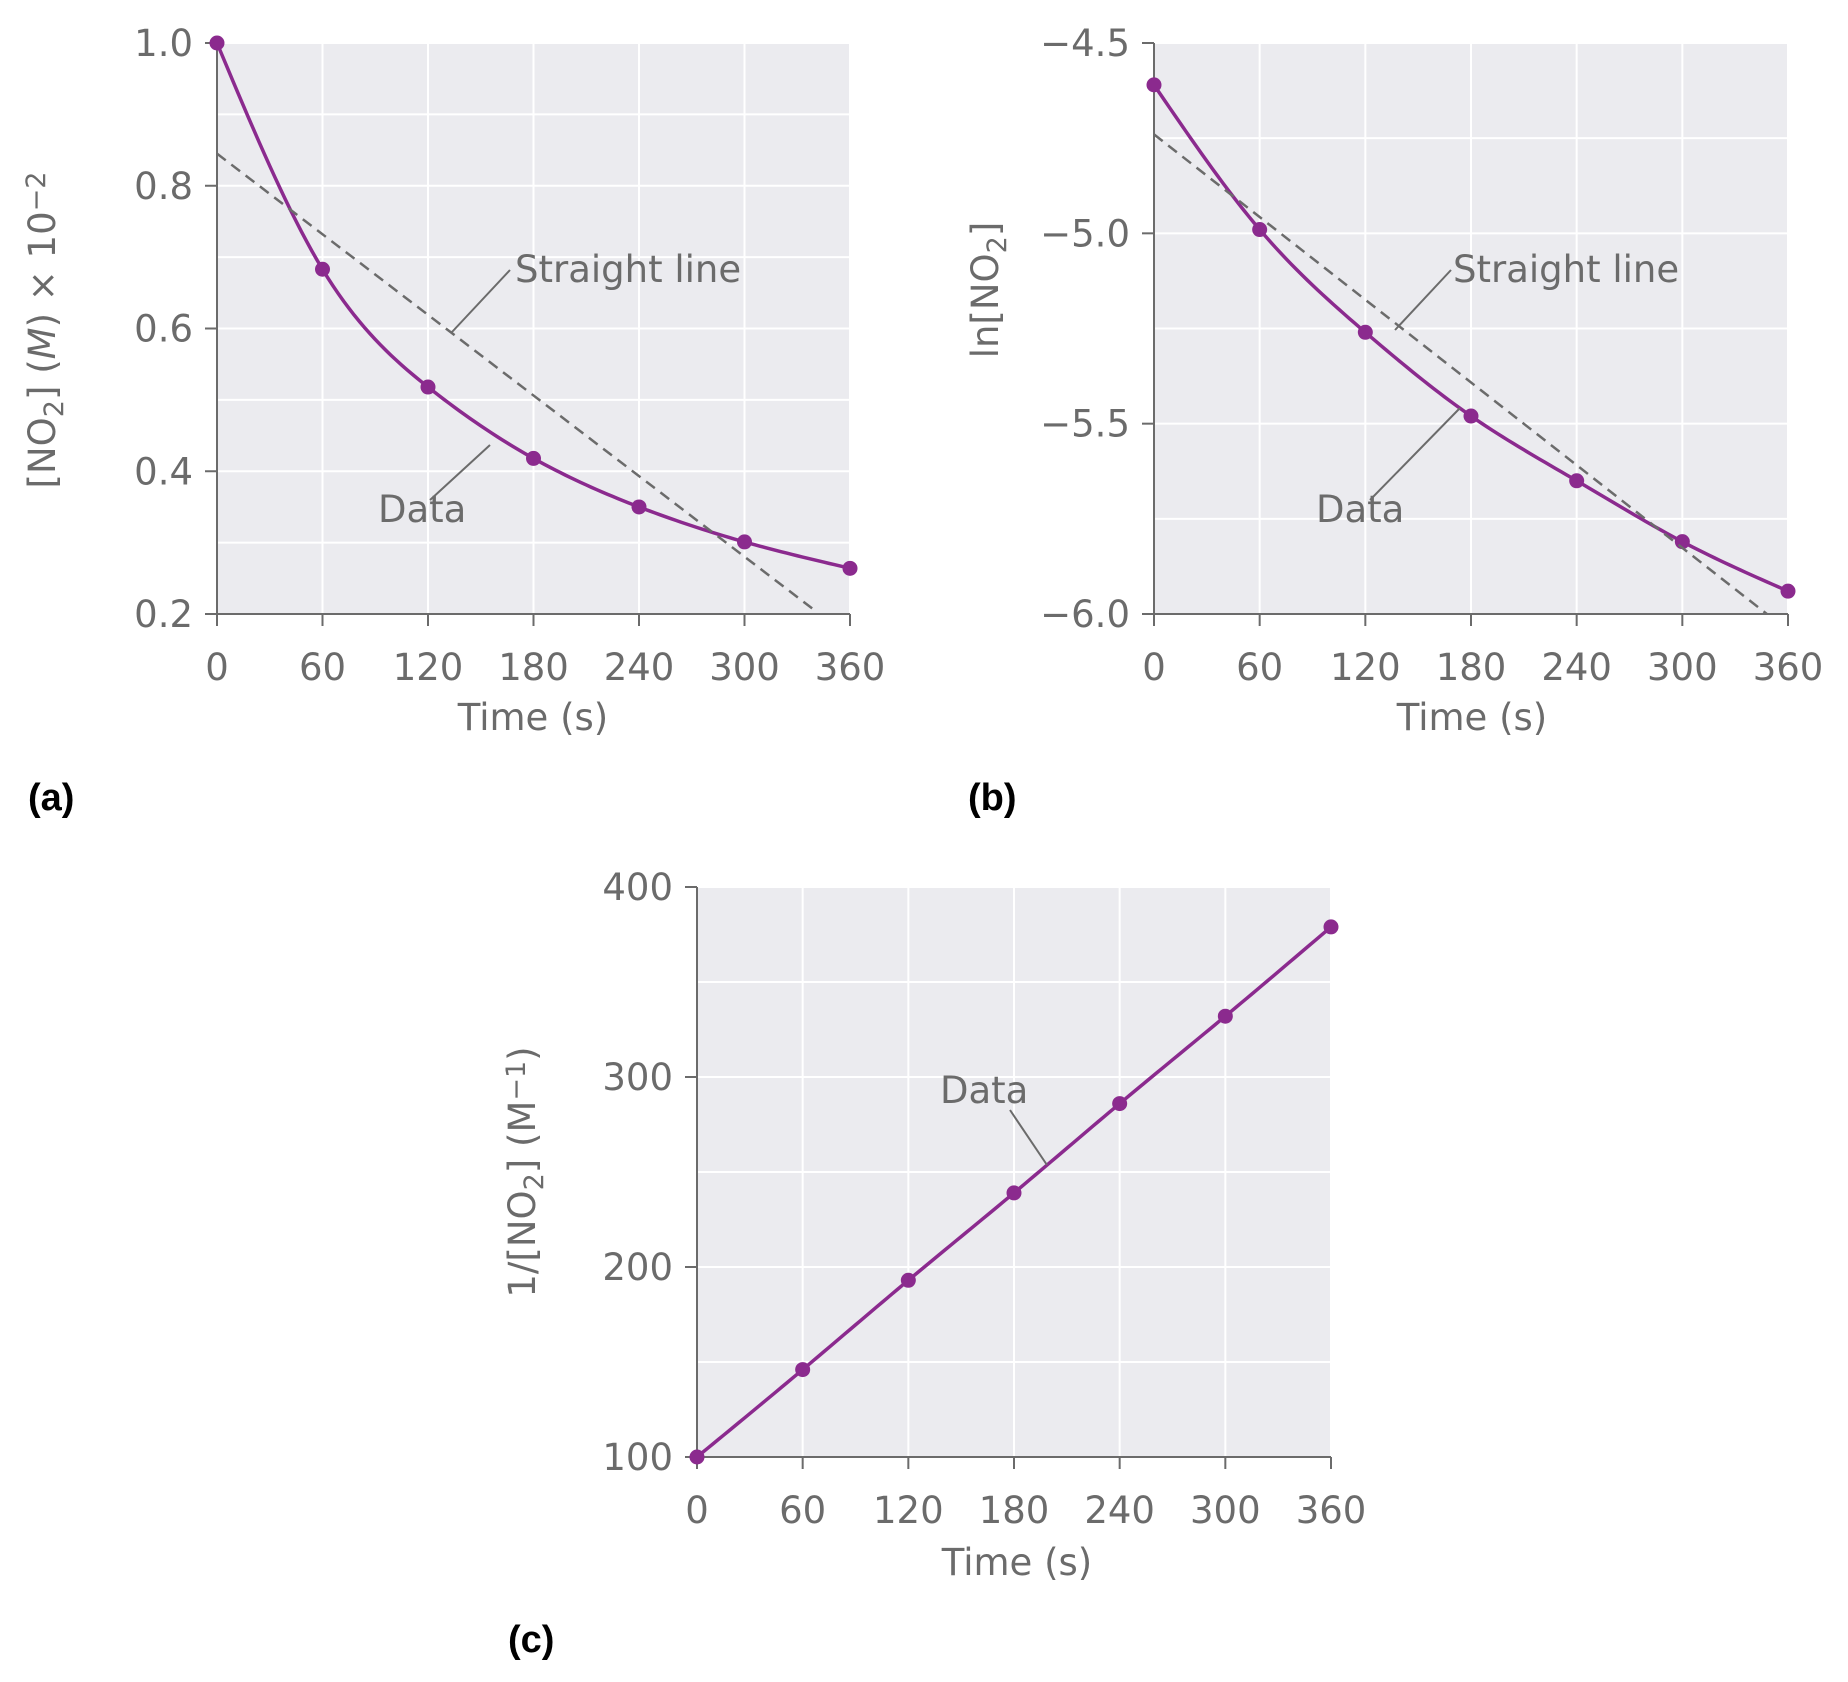 This screenshot has height=1682, width=1848. Describe the element at coordinates (1460, 374) in the screenshot. I see `series-straight-line` at that location.